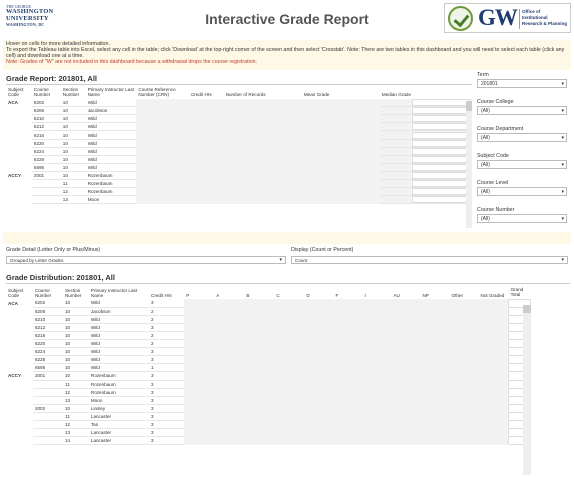 The width and height of the screenshot is (574, 477). Describe the element at coordinates (239, 127) in the screenshot. I see `table-row: 6212 10 Wild` at that location.